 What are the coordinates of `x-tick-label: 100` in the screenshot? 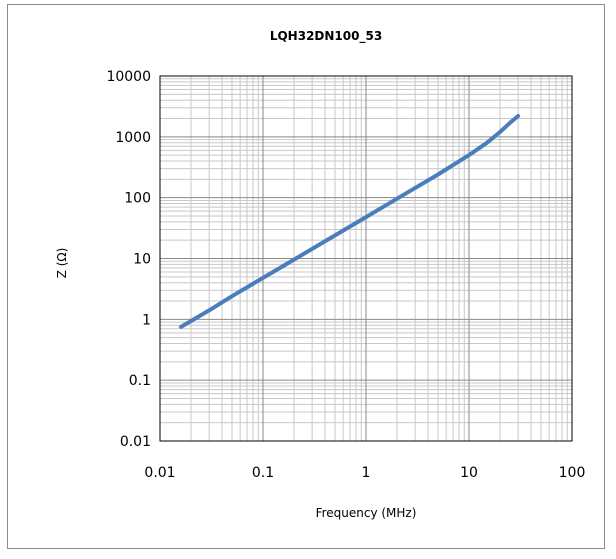 It's located at (572, 473).